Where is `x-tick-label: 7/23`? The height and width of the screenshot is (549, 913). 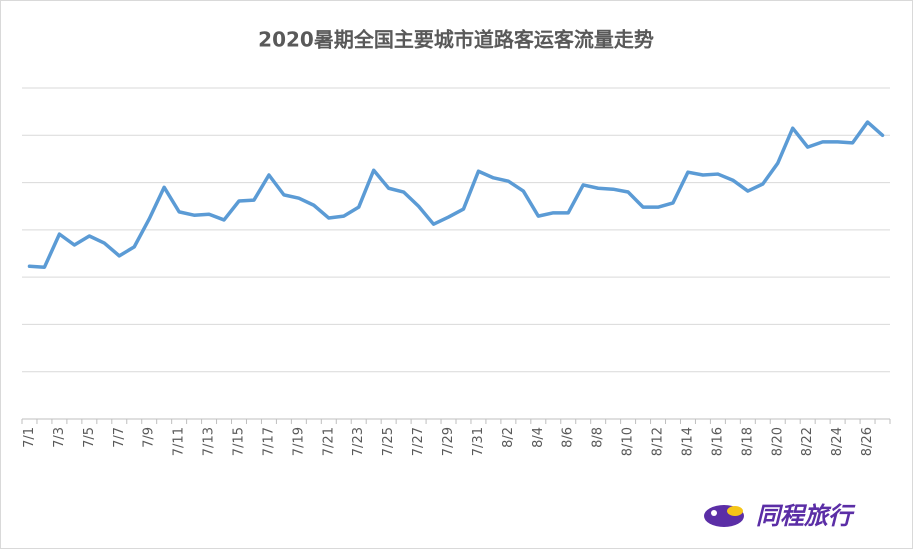 x-tick-label: 7/23 is located at coordinates (358, 441).